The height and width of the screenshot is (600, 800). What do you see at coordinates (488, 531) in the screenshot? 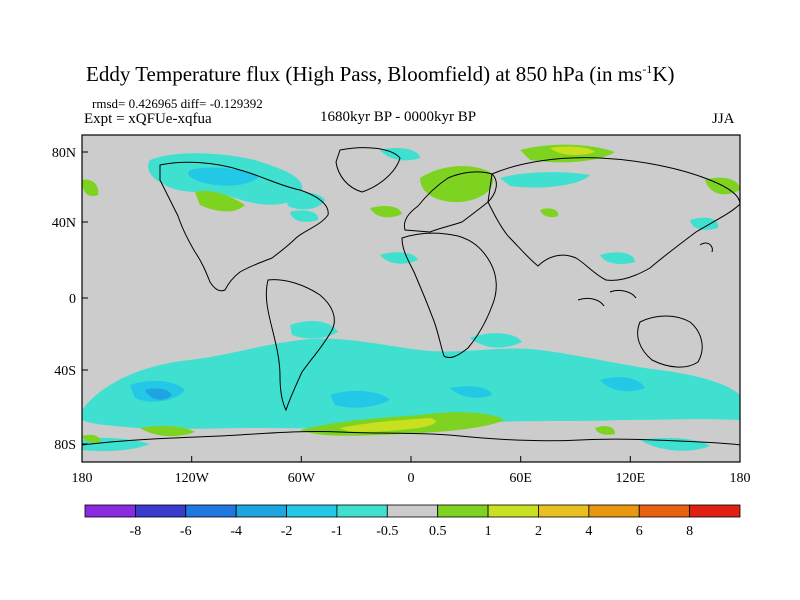
I see `colorbar-label: 1` at bounding box center [488, 531].